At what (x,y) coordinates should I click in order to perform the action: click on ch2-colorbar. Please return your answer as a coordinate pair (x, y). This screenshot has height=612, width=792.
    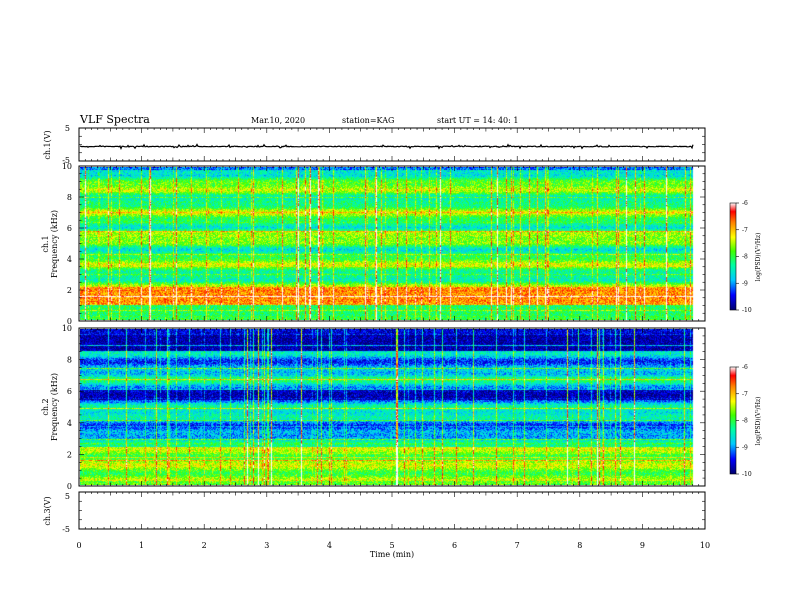
    Looking at the image, I should click on (733, 420).